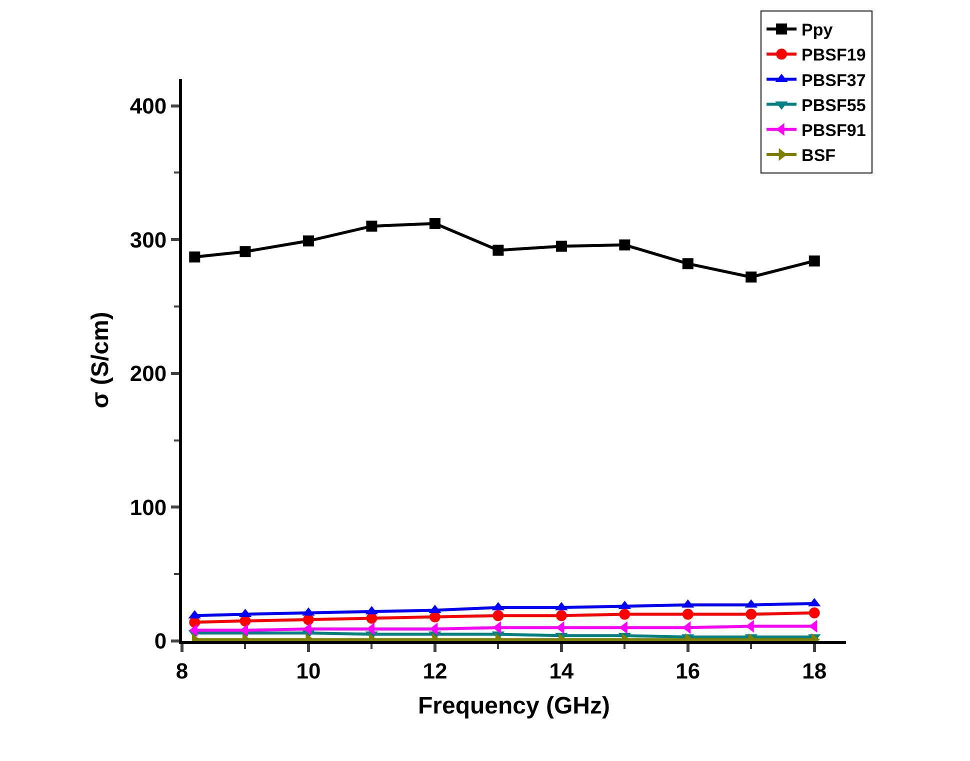 Image resolution: width=970 pixels, height=761 pixels. Describe the element at coordinates (834, 55) in the screenshot. I see `legend-label: PBSF19` at that location.